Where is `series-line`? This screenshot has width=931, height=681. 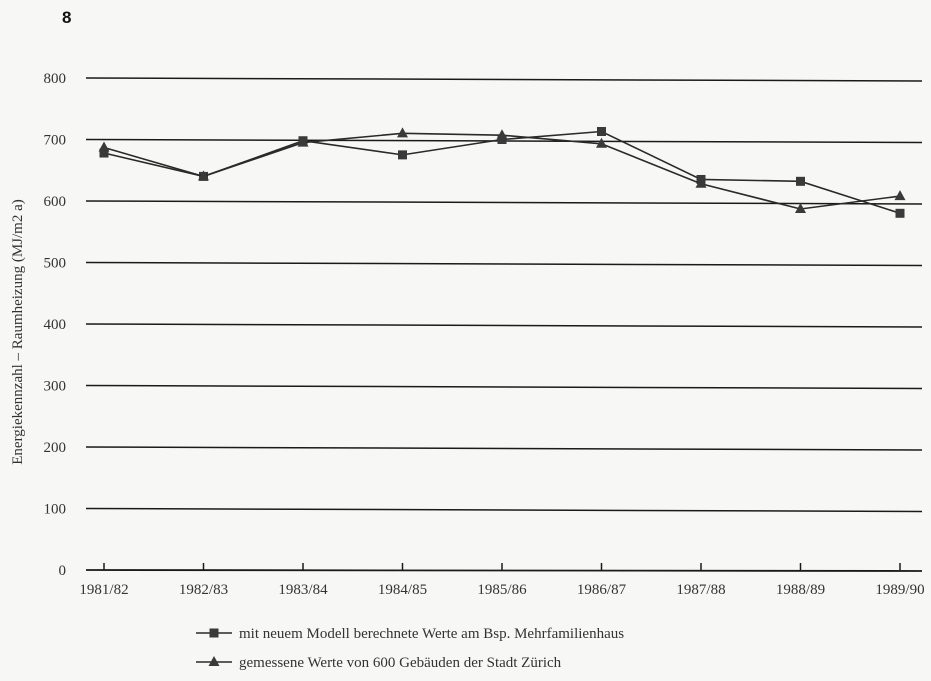
series-line is located at coordinates (502, 171).